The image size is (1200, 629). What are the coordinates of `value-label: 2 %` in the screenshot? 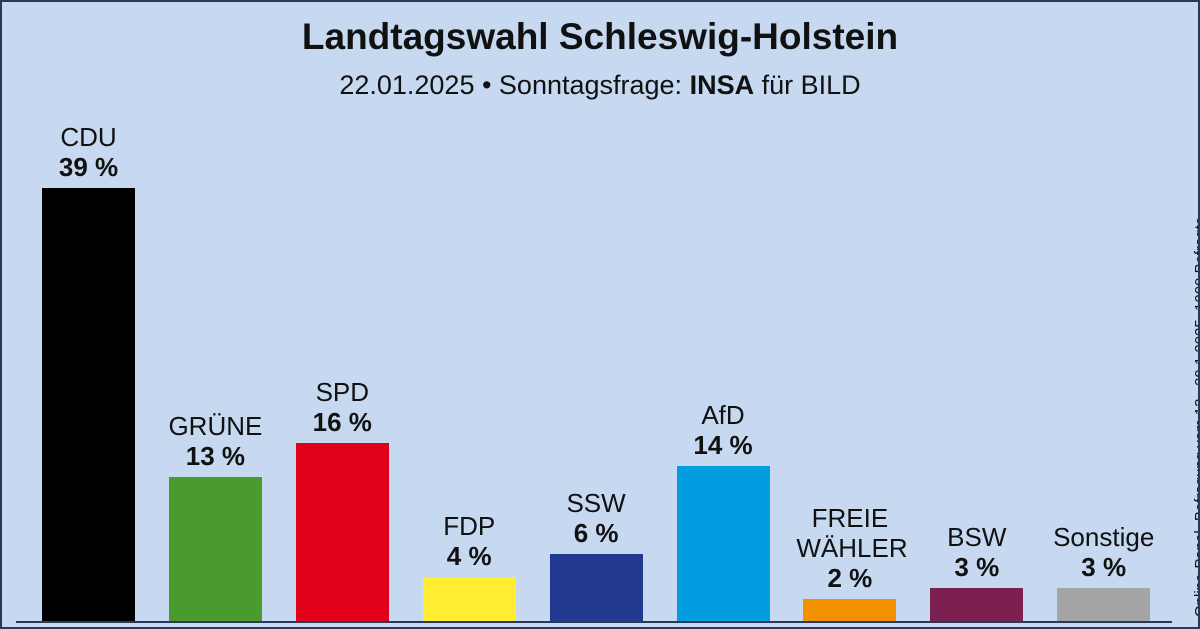 It's located at (850, 577).